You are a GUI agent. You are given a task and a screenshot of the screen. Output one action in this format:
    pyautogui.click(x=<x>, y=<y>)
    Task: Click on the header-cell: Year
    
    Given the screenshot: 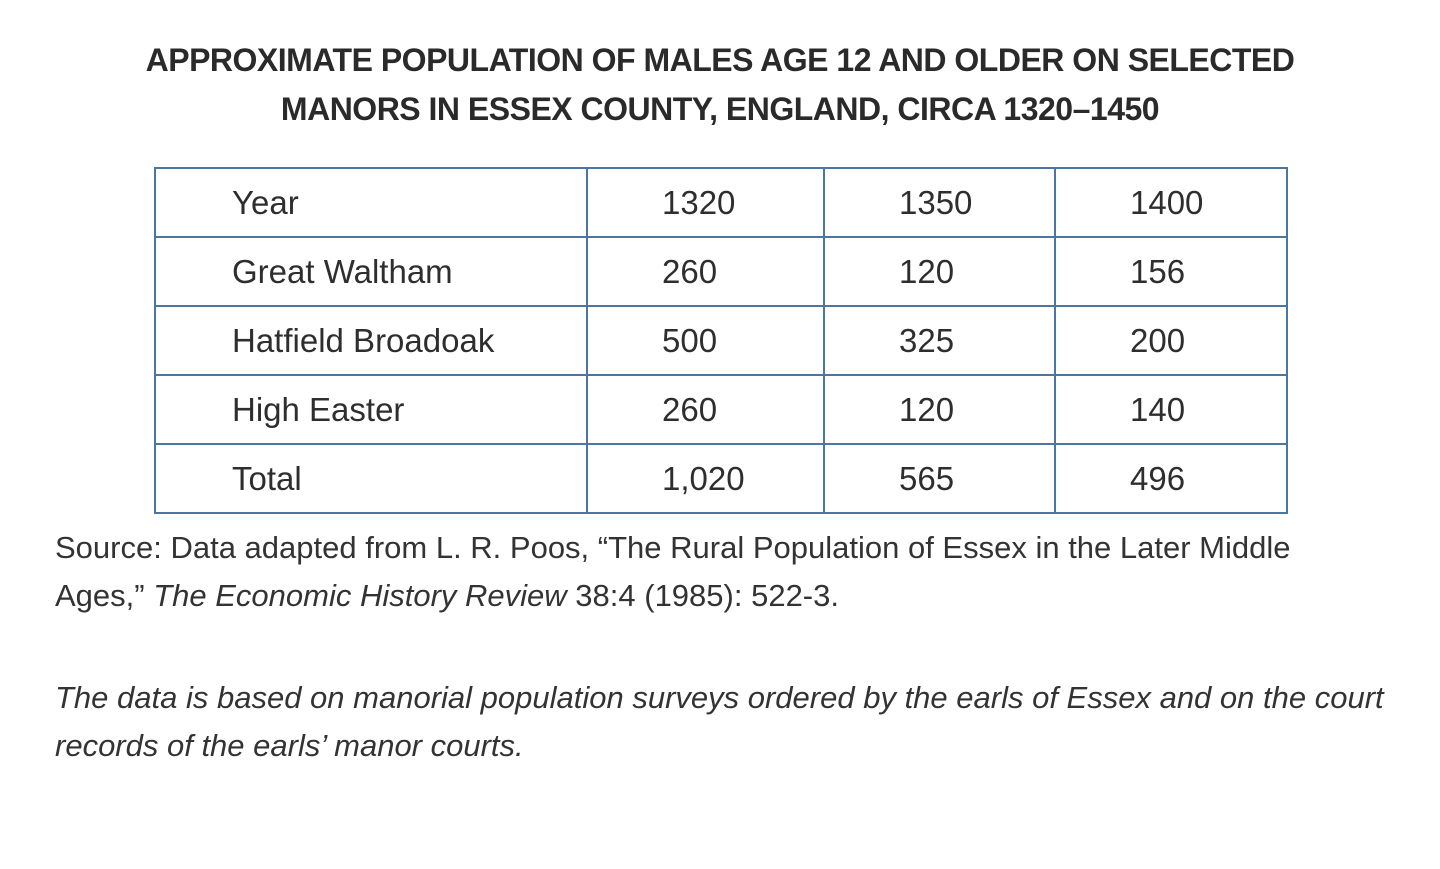 What is the action you would take?
    pyautogui.click(x=371, y=202)
    